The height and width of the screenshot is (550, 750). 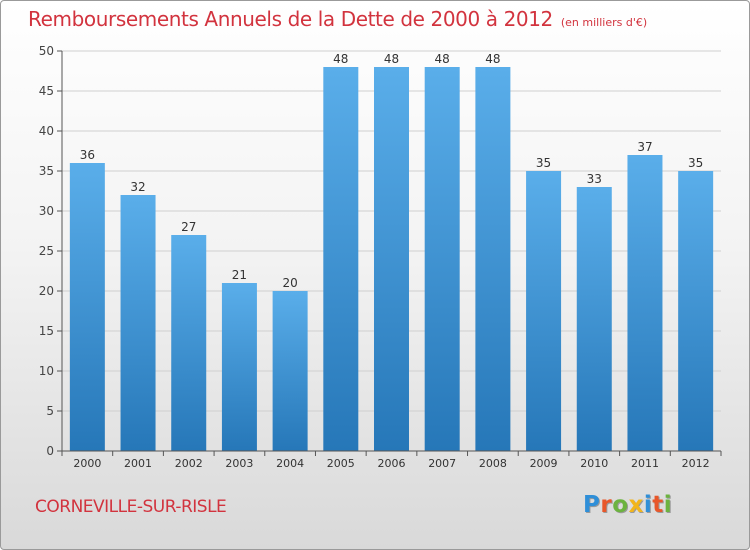 I want to click on y-tick-label: 25, so click(x=46, y=251).